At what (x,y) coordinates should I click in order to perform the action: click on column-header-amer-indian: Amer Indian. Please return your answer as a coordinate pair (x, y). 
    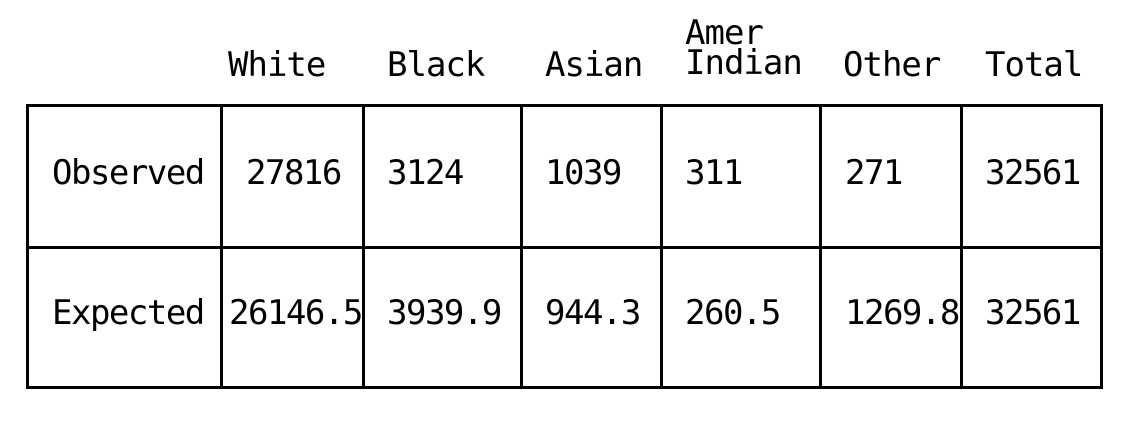
    Looking at the image, I should click on (744, 48).